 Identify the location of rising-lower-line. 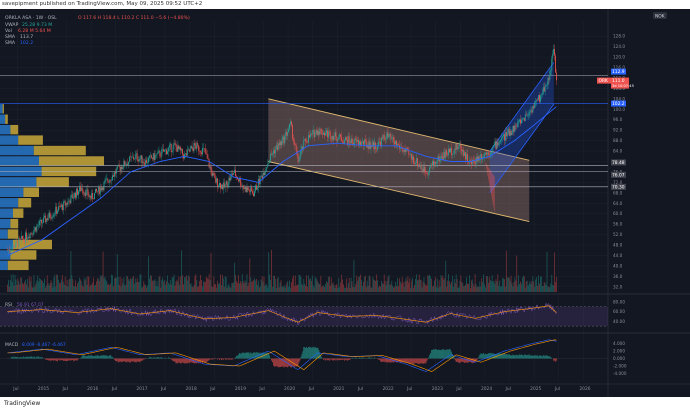
(522, 148).